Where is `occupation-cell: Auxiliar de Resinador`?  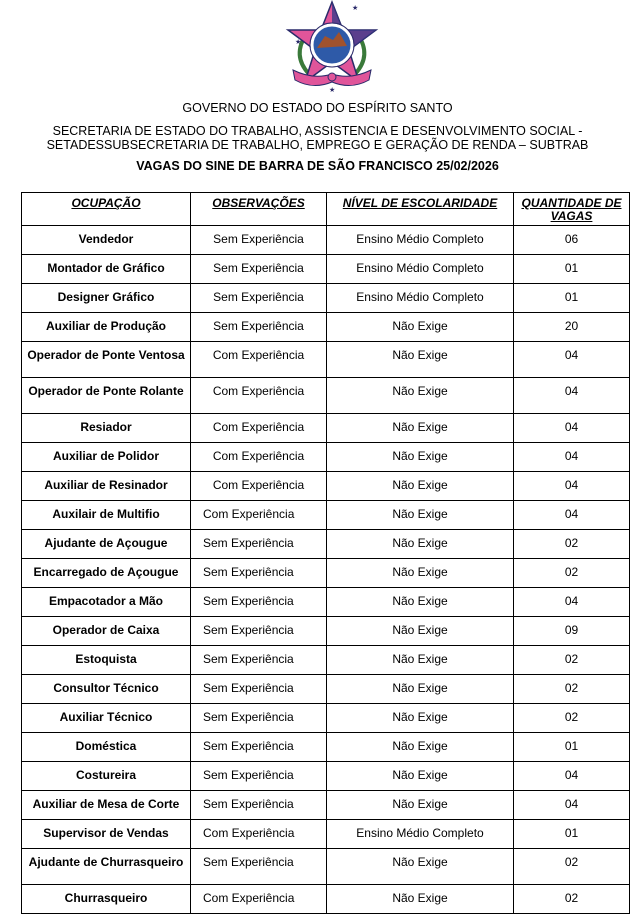 occupation-cell: Auxiliar de Resinador is located at coordinates (106, 486).